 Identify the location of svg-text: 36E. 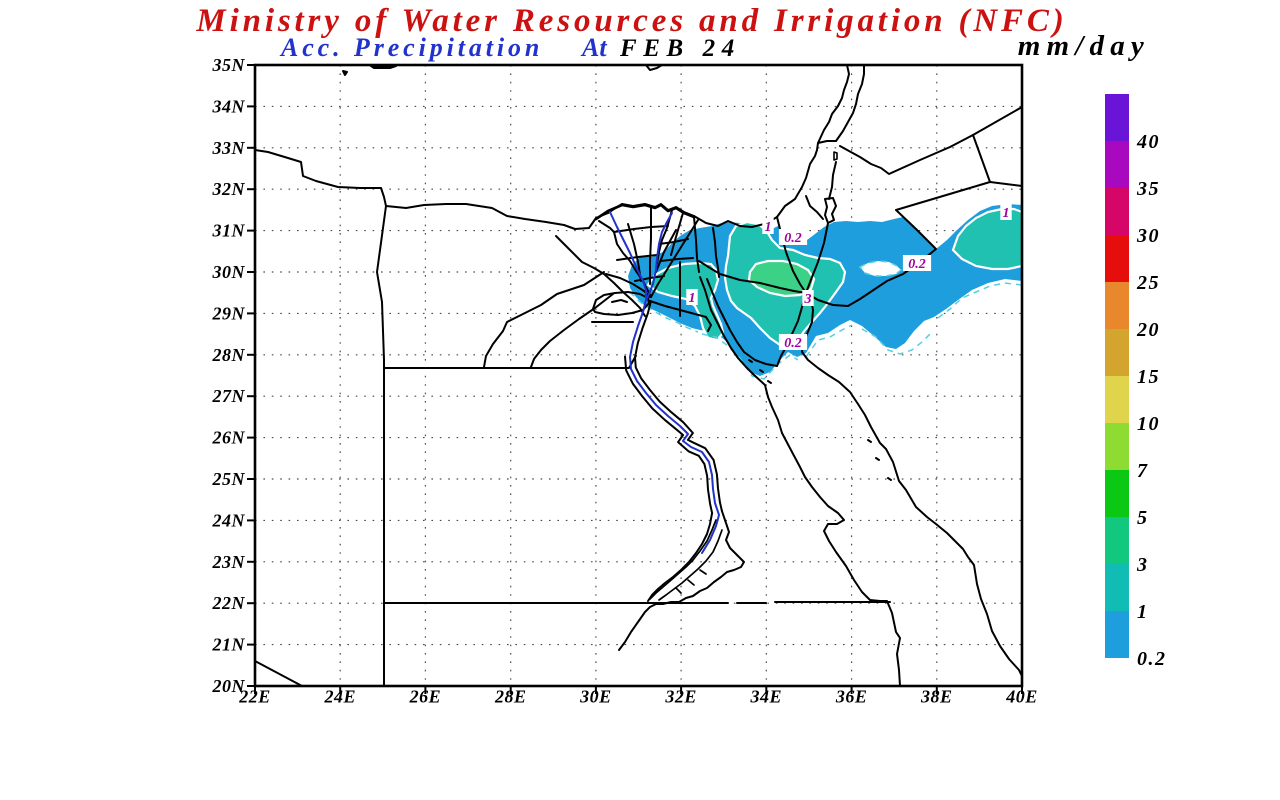
(851, 697).